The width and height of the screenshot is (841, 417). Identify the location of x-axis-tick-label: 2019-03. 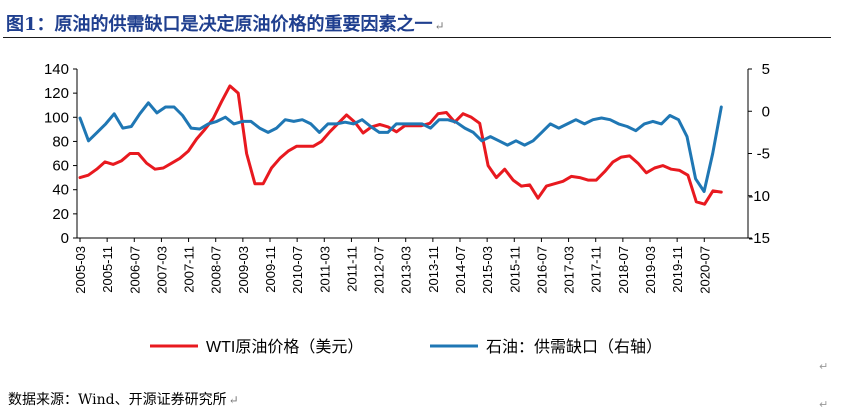
(650, 270).